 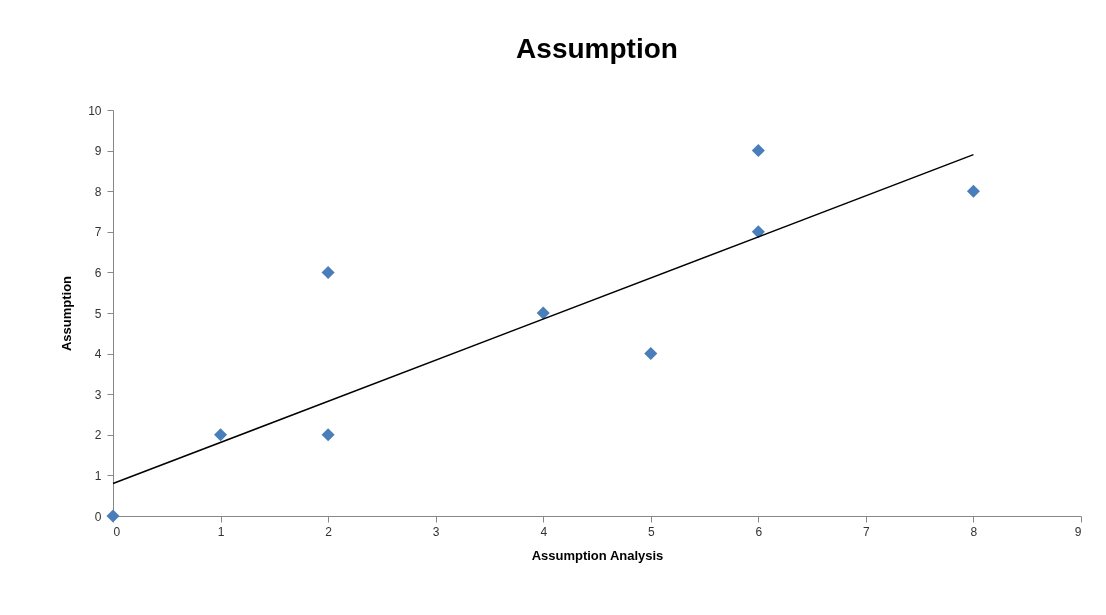 I want to click on x-tick-label: 6, so click(x=759, y=531).